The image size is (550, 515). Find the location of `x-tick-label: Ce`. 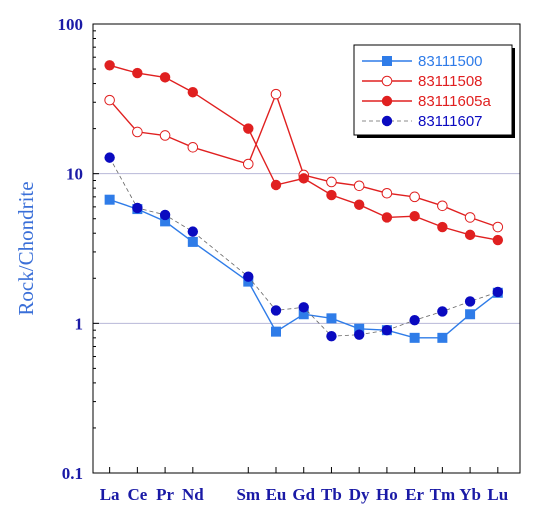

x-tick-label: Ce is located at coordinates (137, 494).